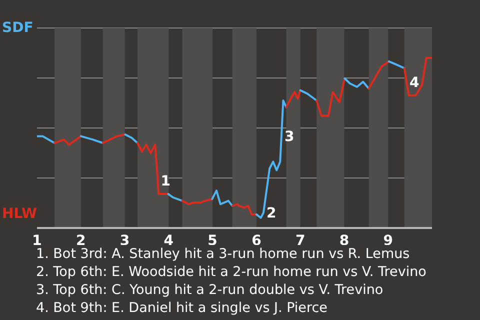  I want to click on annotation: 4, so click(415, 82).